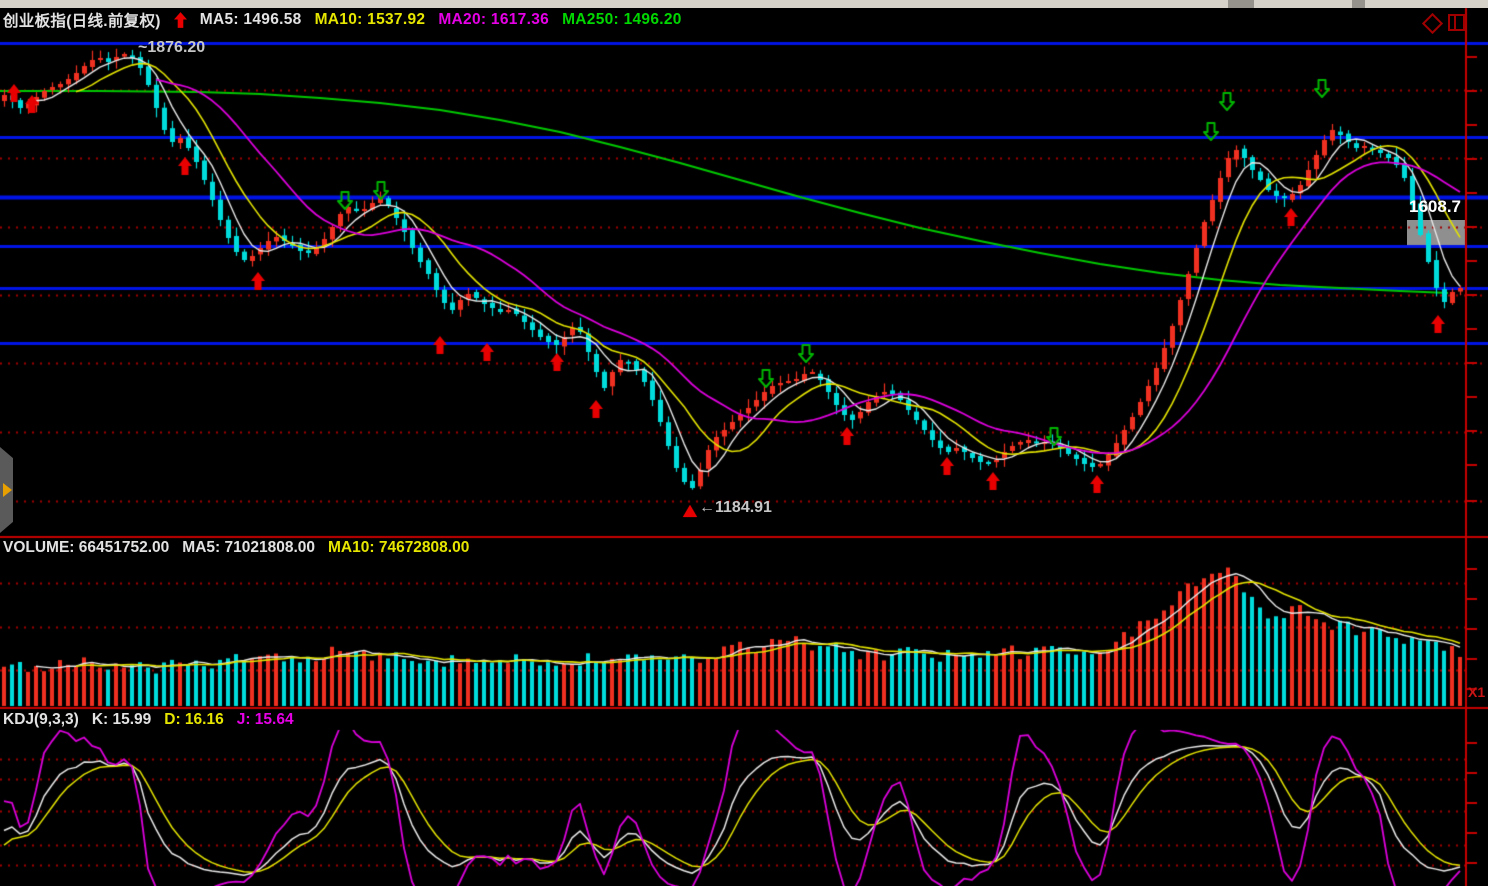  What do you see at coordinates (82, 21) in the screenshot?
I see `instrument-title: 创业板指(日线.前复权)` at bounding box center [82, 21].